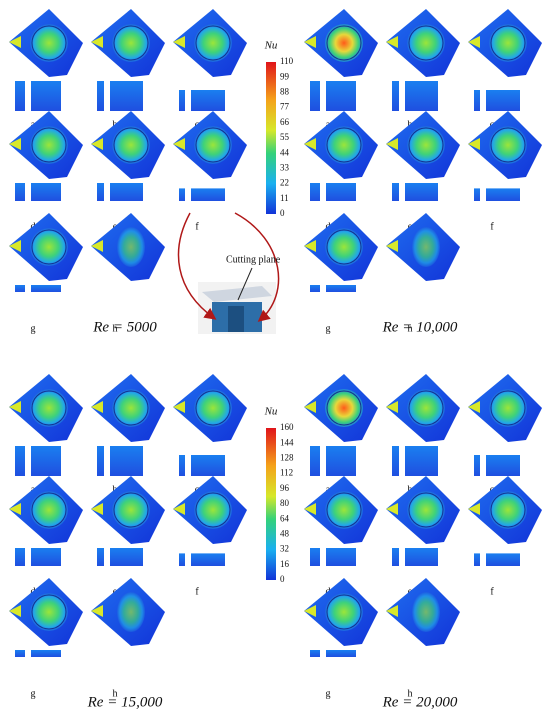 This screenshot has height=721, width=550. I want to click on colorbar-tick: 44, so click(285, 152).